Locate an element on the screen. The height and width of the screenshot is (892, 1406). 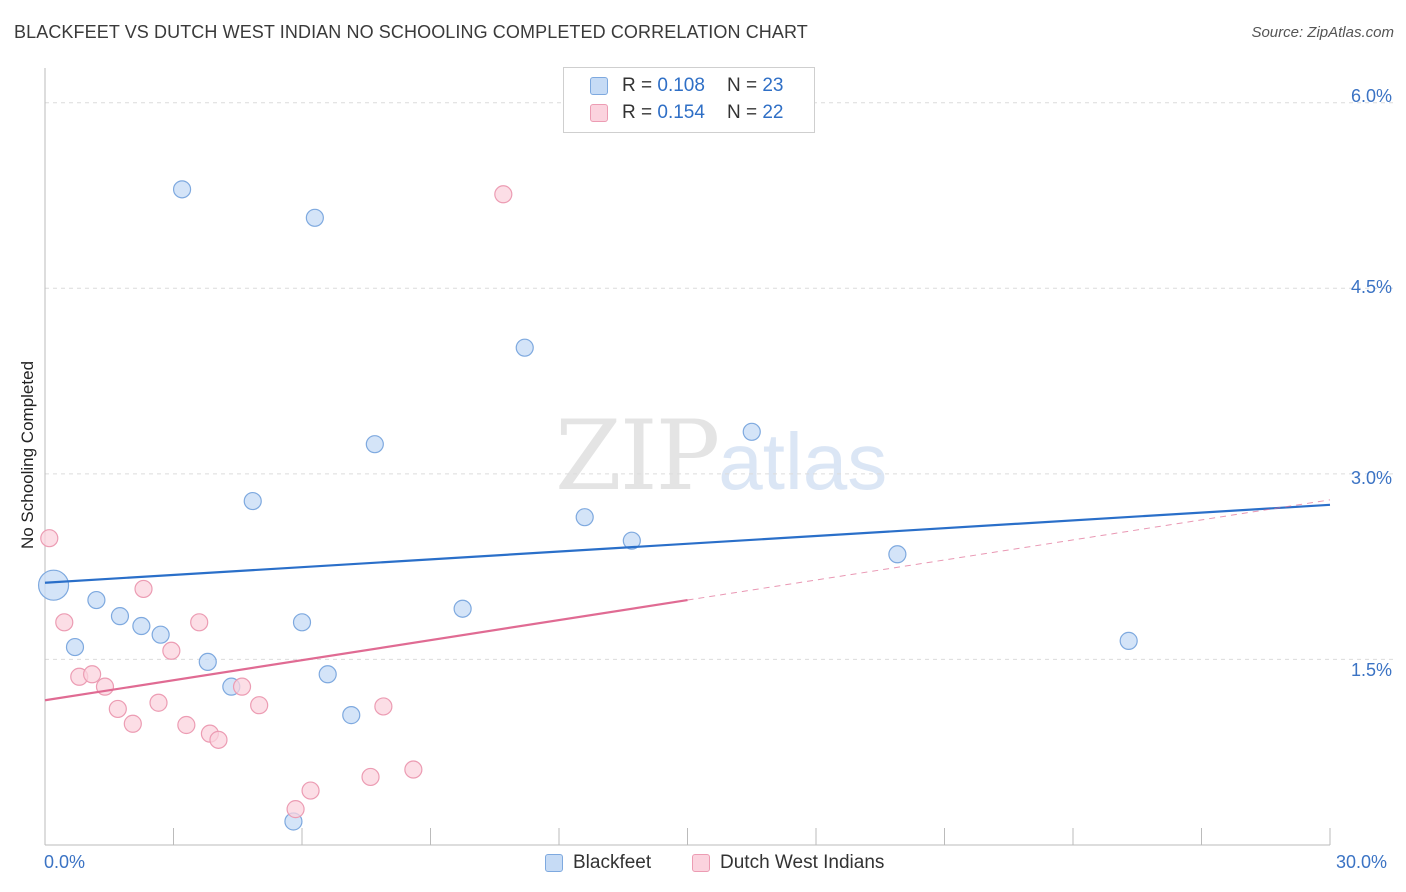
y-tick-label-3: 3.0% is located at coordinates (1371, 478).